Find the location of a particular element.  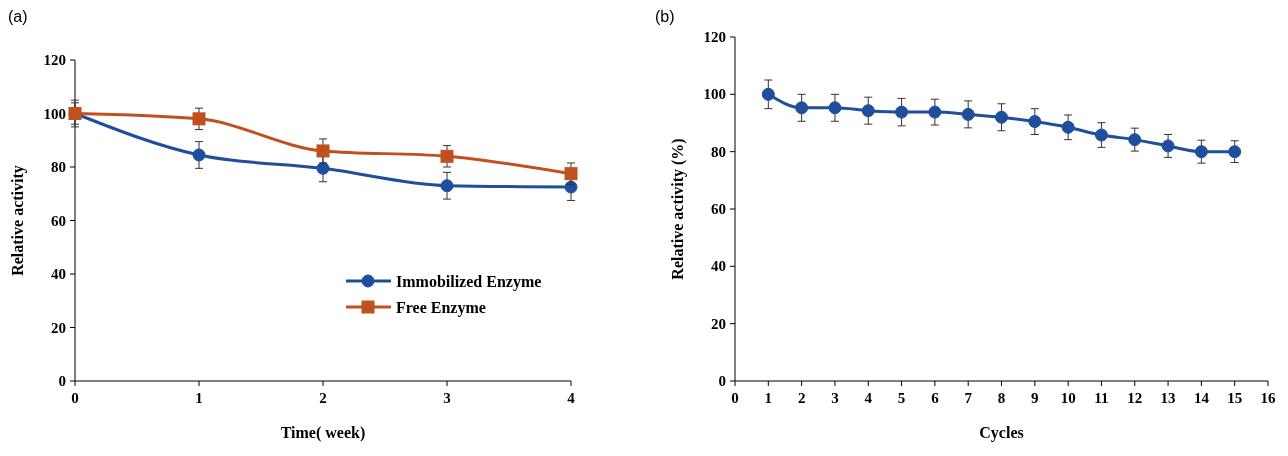

x-tick-label: 6 is located at coordinates (935, 398).